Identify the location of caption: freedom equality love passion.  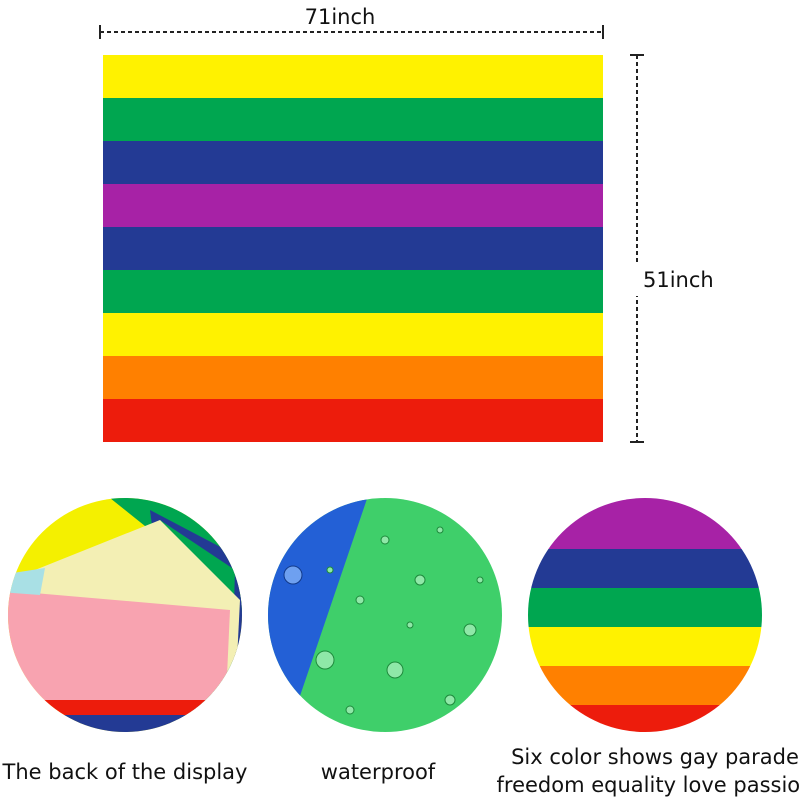
(648, 785).